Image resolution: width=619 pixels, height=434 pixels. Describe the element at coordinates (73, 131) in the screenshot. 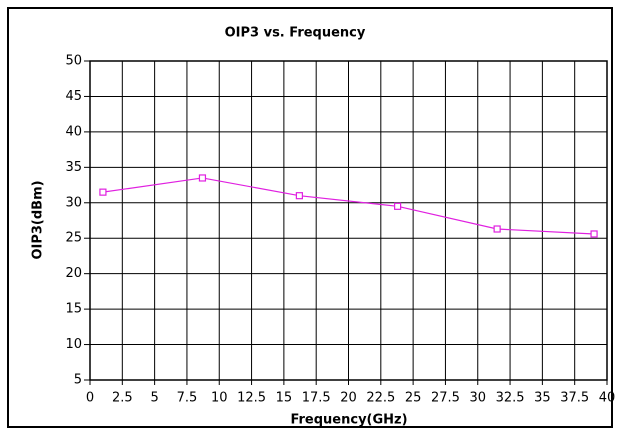

I see `y-tick-label: 40` at that location.